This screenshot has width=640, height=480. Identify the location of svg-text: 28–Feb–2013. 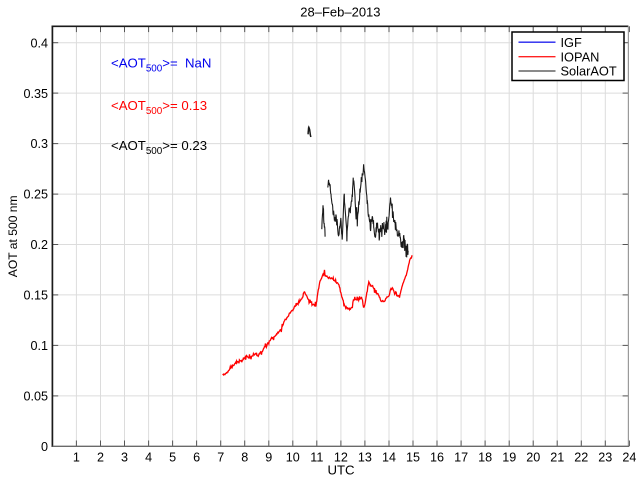
(340, 12).